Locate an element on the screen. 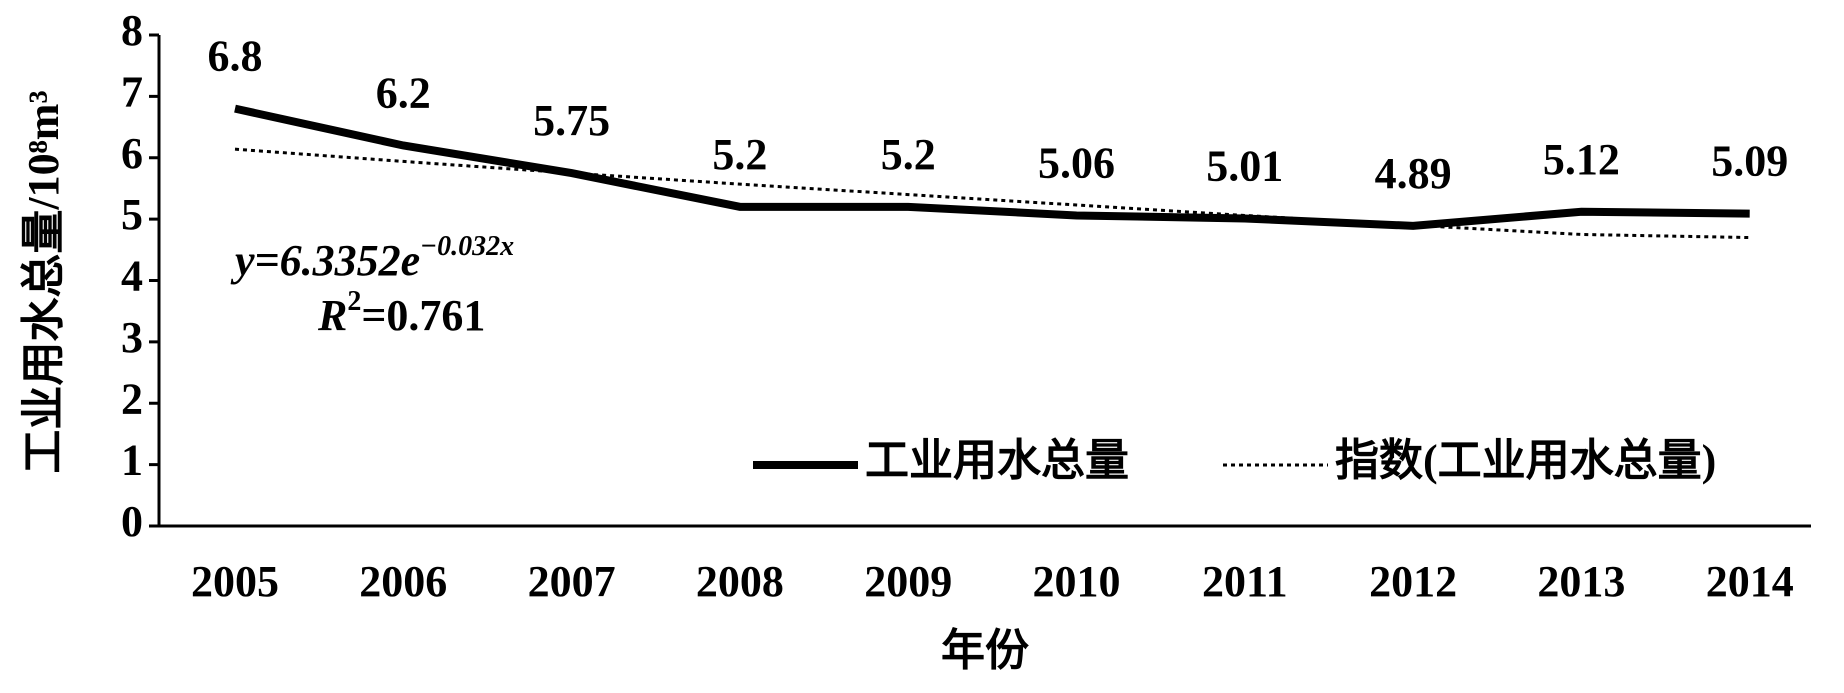  data-label: 5.12 is located at coordinates (1581, 159).